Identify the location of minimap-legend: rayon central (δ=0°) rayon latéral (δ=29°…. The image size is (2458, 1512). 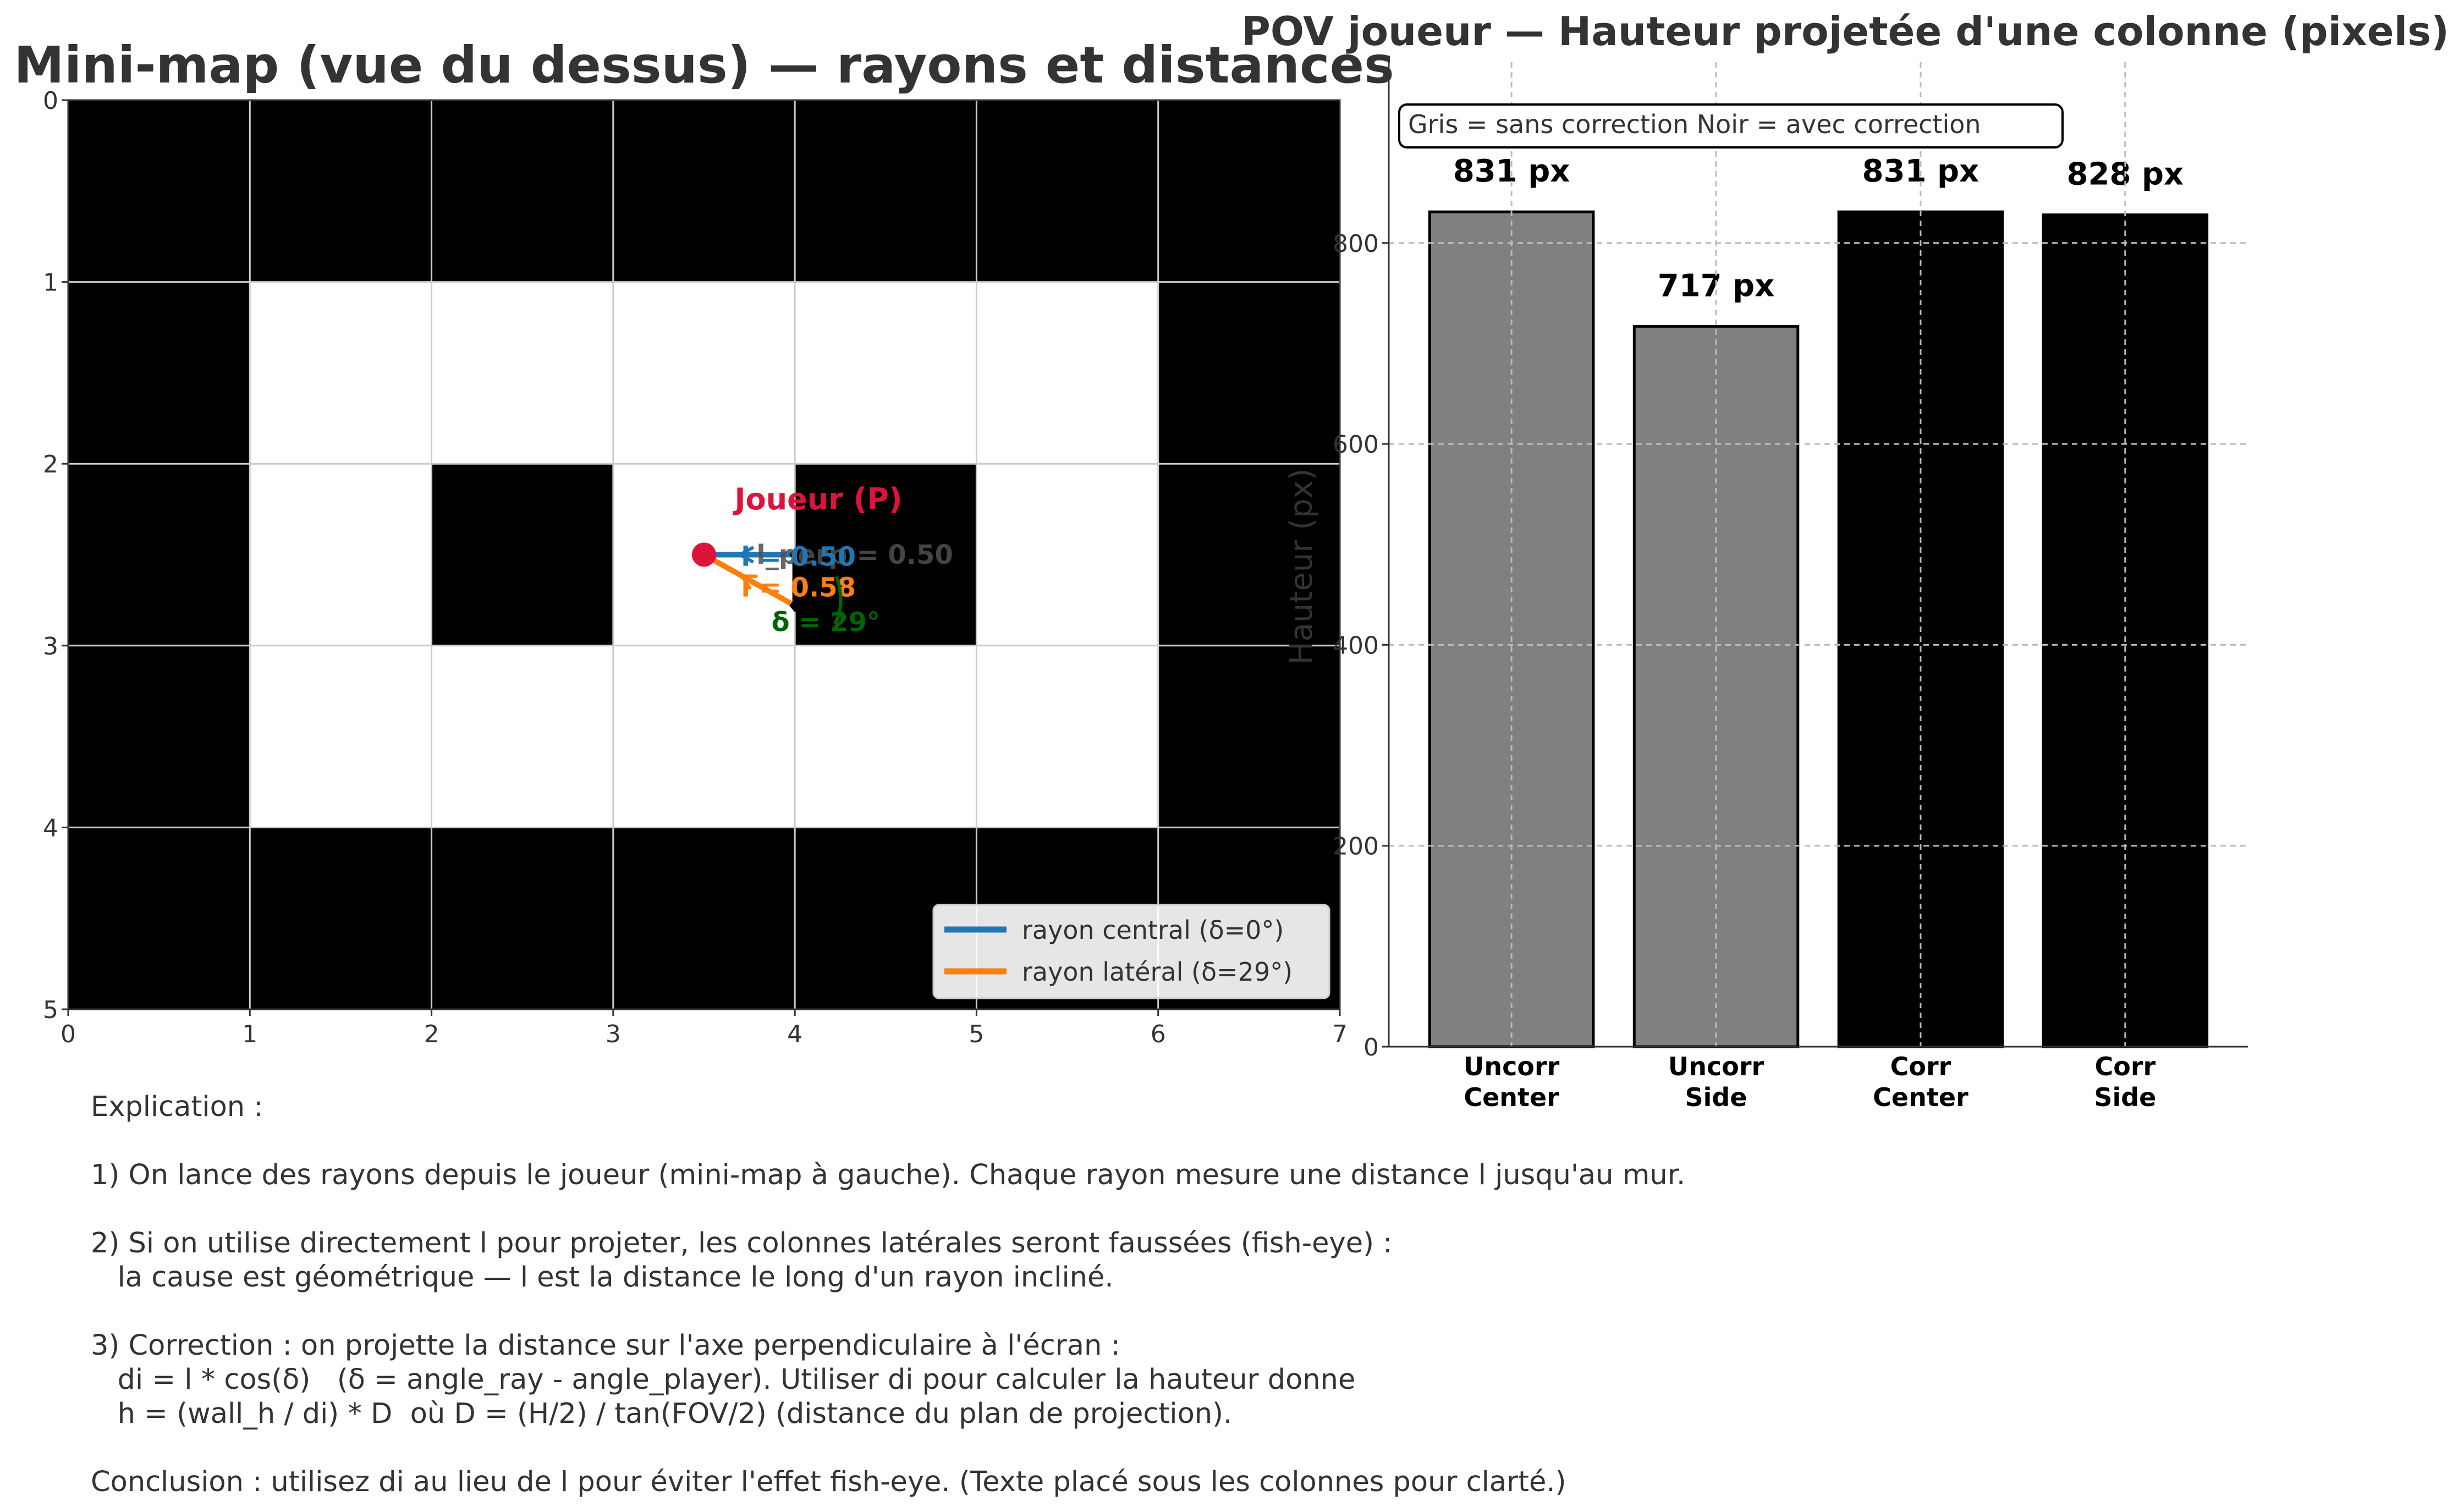
(1131, 951).